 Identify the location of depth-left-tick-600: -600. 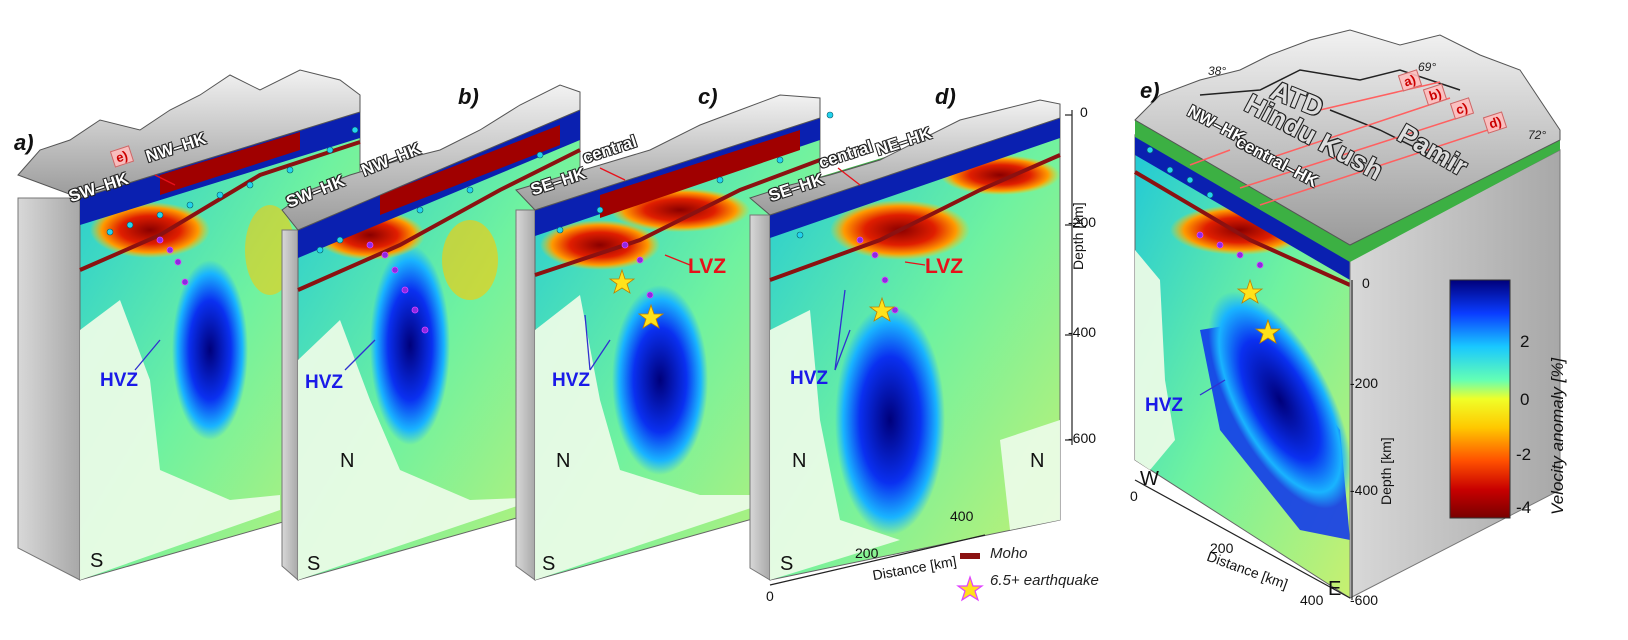
(1082, 438).